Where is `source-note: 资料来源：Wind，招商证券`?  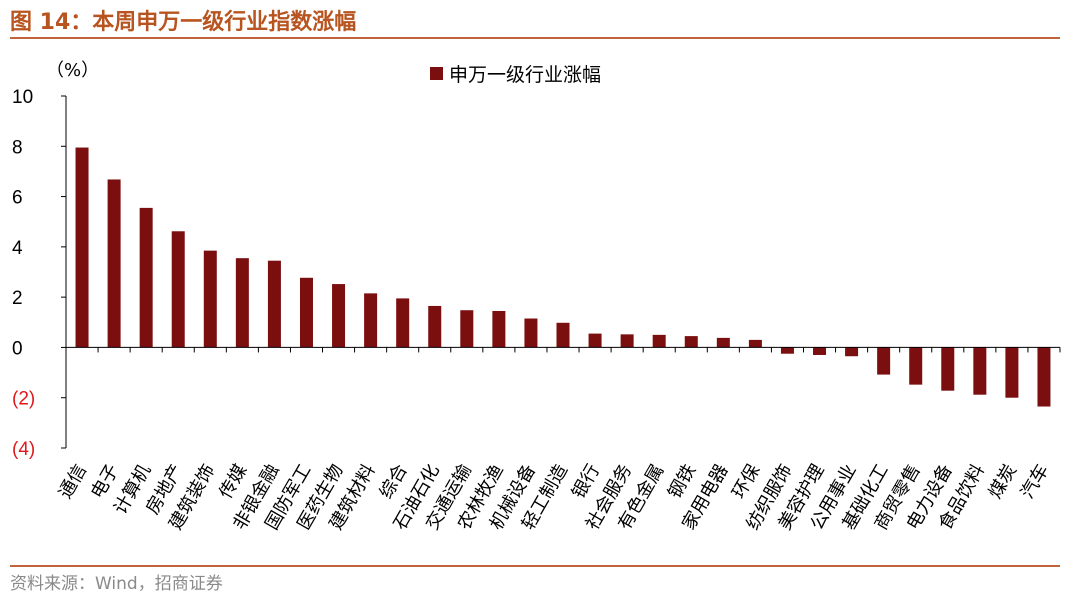 source-note: 资料来源：Wind，招商证券 is located at coordinates (116, 584).